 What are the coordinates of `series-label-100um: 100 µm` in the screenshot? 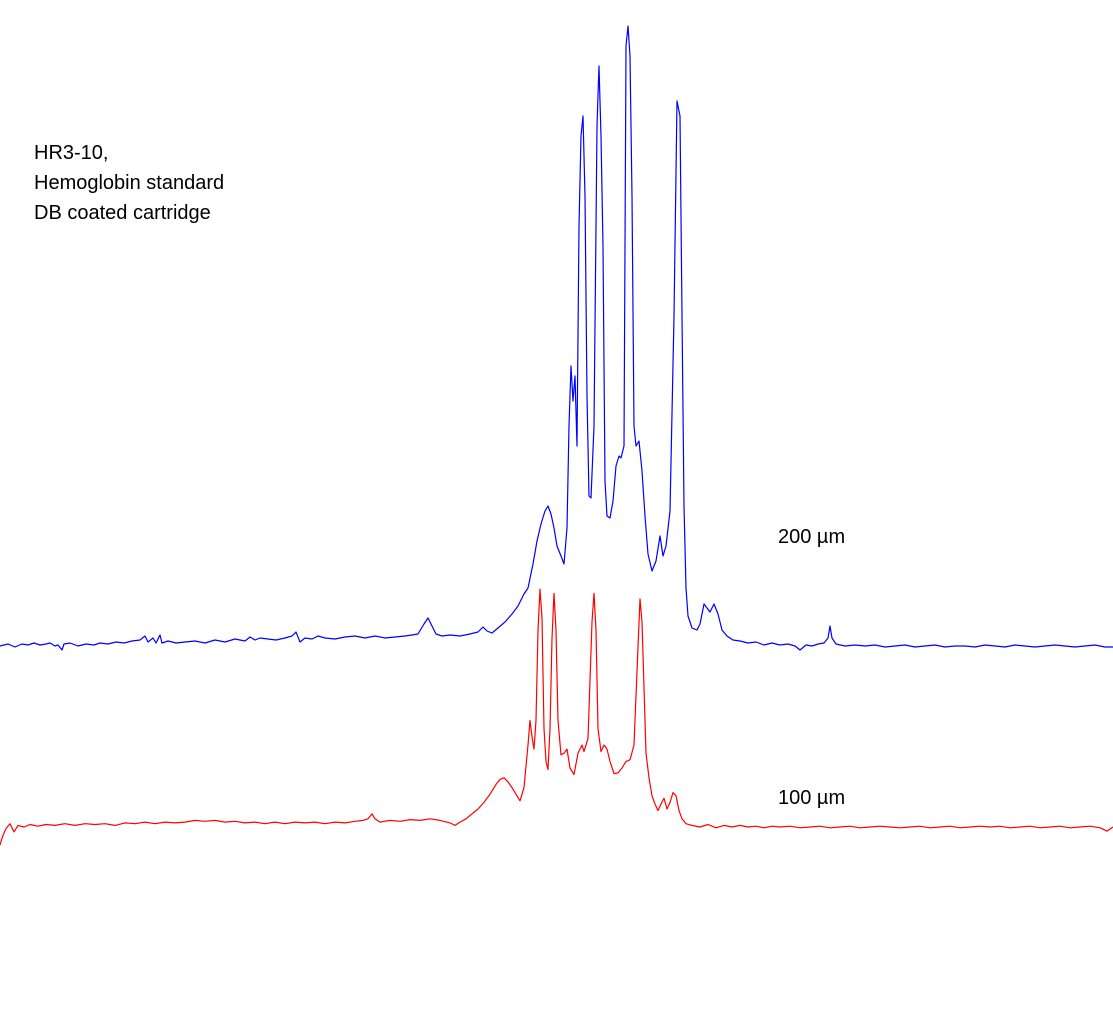 It's located at (812, 798).